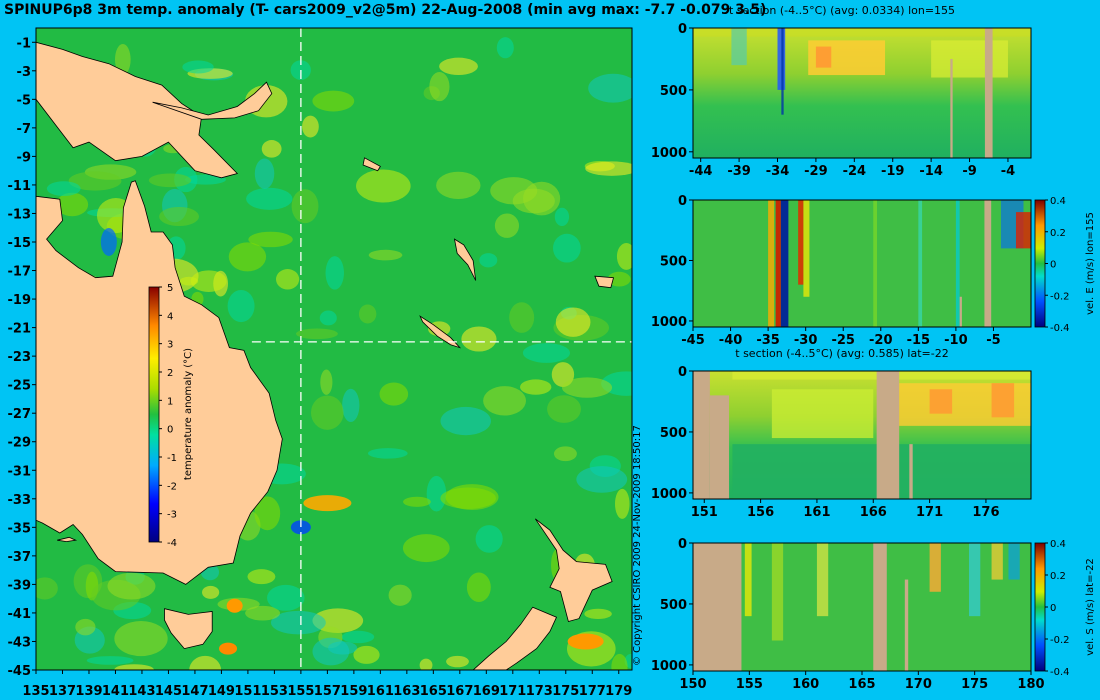  I want to click on map-y-tick-label: -37, so click(20, 557).